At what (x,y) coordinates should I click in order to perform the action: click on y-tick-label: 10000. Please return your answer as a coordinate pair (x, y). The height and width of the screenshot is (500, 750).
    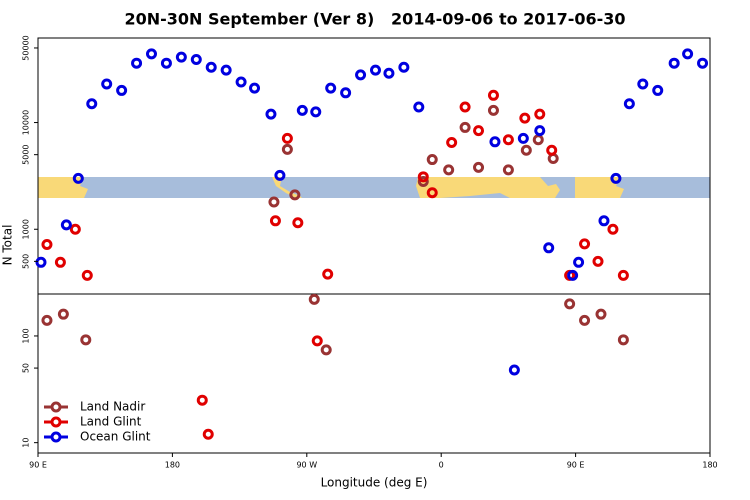
    Looking at the image, I should click on (26, 122).